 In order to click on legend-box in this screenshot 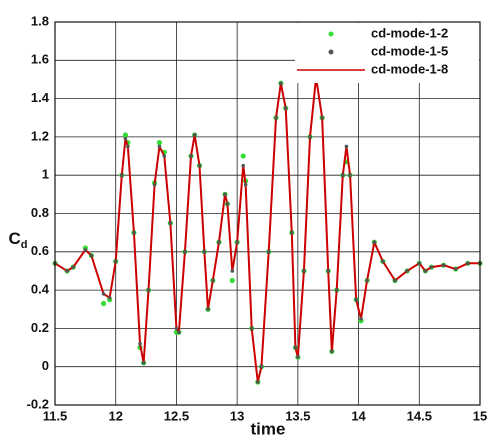, I will do `click(387, 53)`.